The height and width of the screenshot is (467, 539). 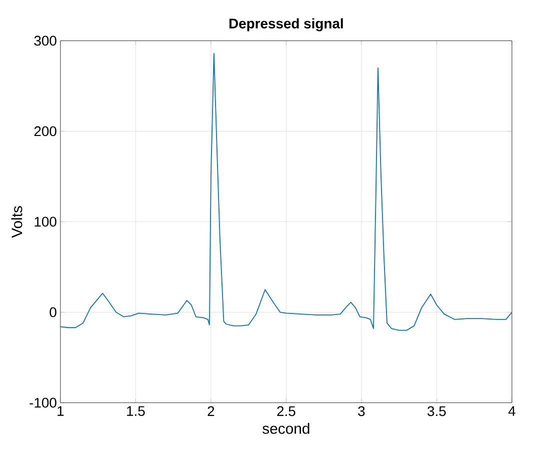 What do you see at coordinates (45, 221) in the screenshot?
I see `y-tick-label: 100` at bounding box center [45, 221].